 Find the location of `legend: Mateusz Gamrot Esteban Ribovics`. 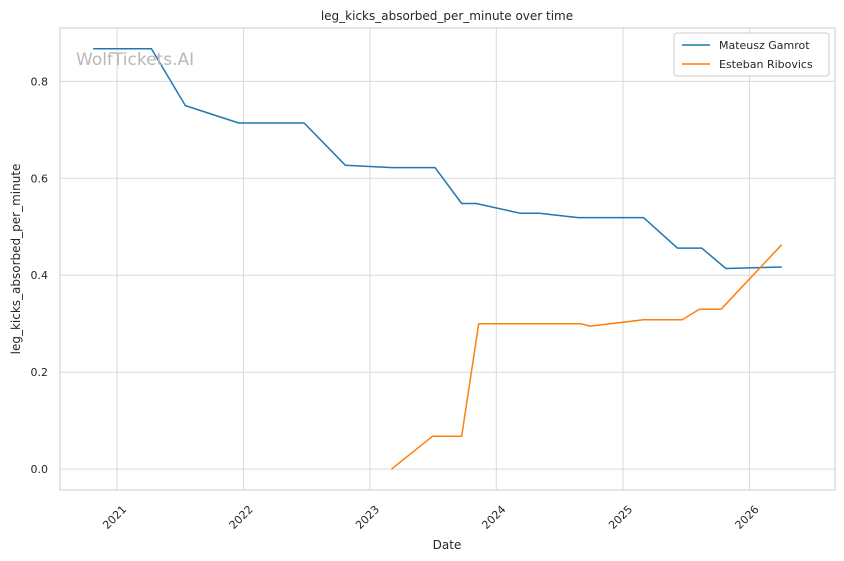

legend: Mateusz Gamrot Esteban Ribovics is located at coordinates (751, 54).